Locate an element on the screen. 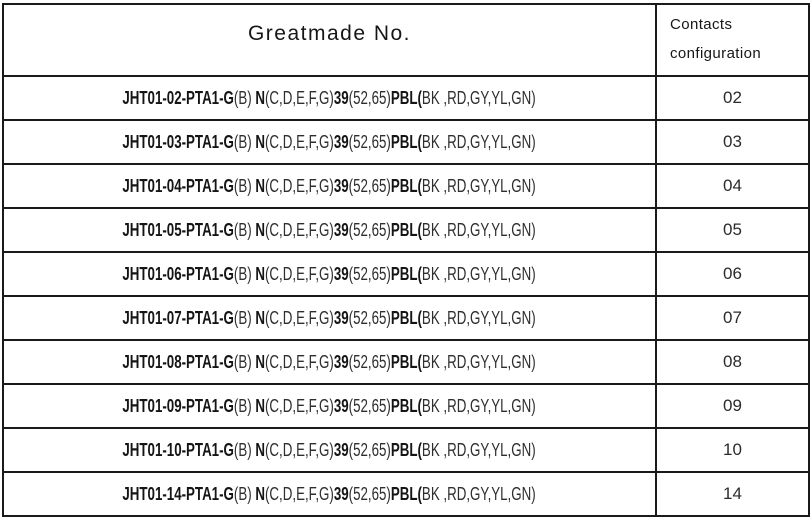 Image resolution: width=812 pixels, height=524 pixels. contacts-count-cell: 07 is located at coordinates (732, 318).